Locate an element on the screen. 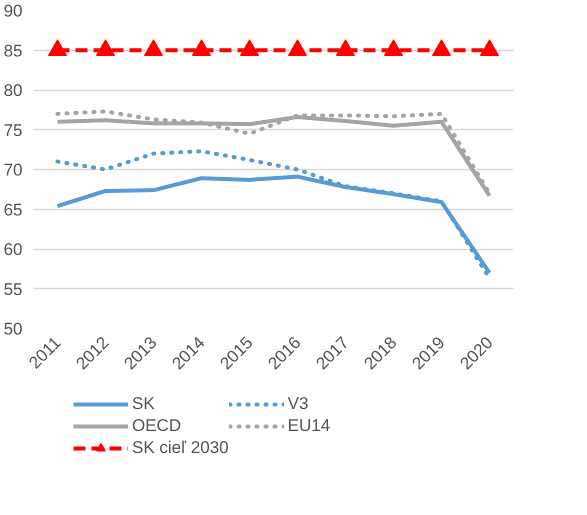 This screenshot has height=515, width=587. y-tick-label: 85 is located at coordinates (13, 50).